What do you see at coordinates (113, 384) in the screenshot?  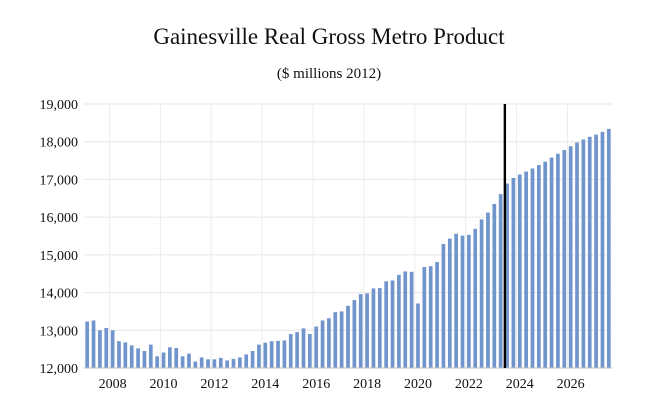 I see `x-tick-label: 2008` at bounding box center [113, 384].